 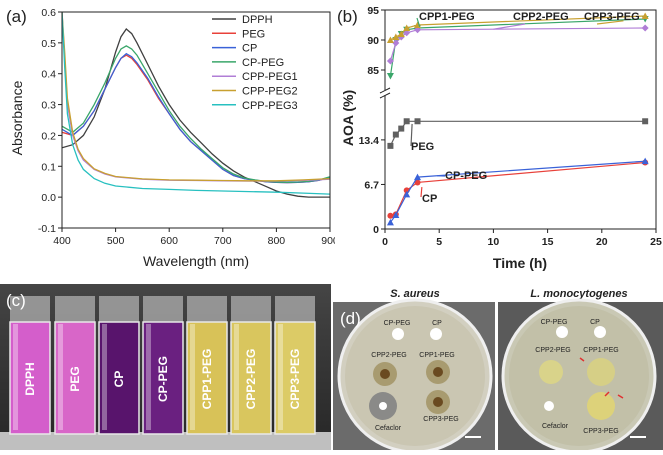 What do you see at coordinates (376, 230) in the screenshot?
I see `b-y-tick-label: 0` at bounding box center [376, 230].